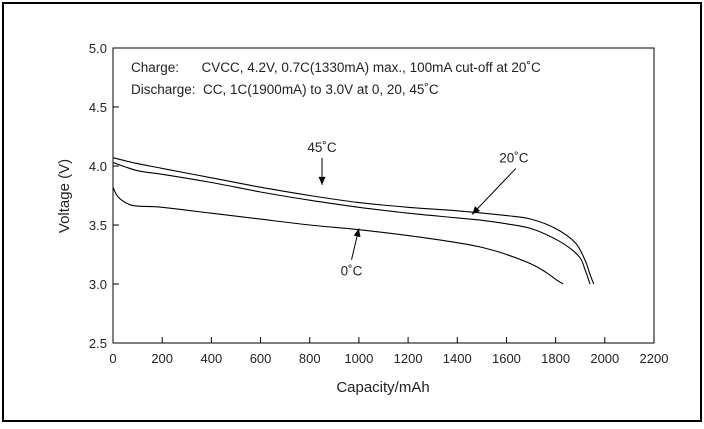 Image resolution: width=704 pixels, height=429 pixels. I want to click on y-tick-label: 2.5, so click(98, 343).